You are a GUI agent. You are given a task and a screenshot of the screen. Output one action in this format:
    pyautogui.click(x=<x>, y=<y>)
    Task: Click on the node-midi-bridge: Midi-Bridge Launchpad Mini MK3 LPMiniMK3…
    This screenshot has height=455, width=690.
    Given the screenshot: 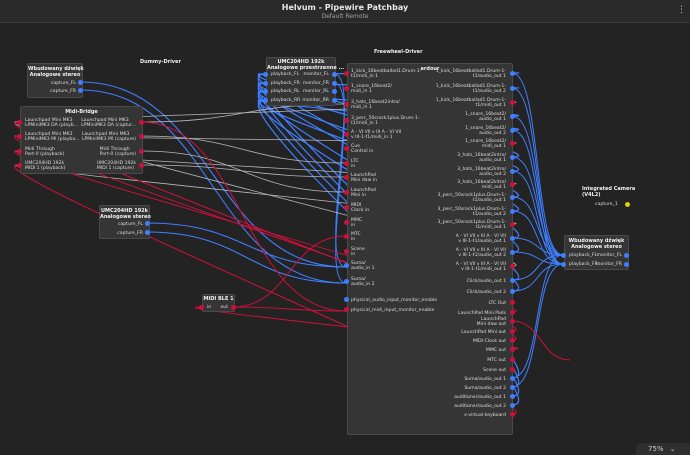 What is the action you would take?
    pyautogui.click(x=81, y=140)
    